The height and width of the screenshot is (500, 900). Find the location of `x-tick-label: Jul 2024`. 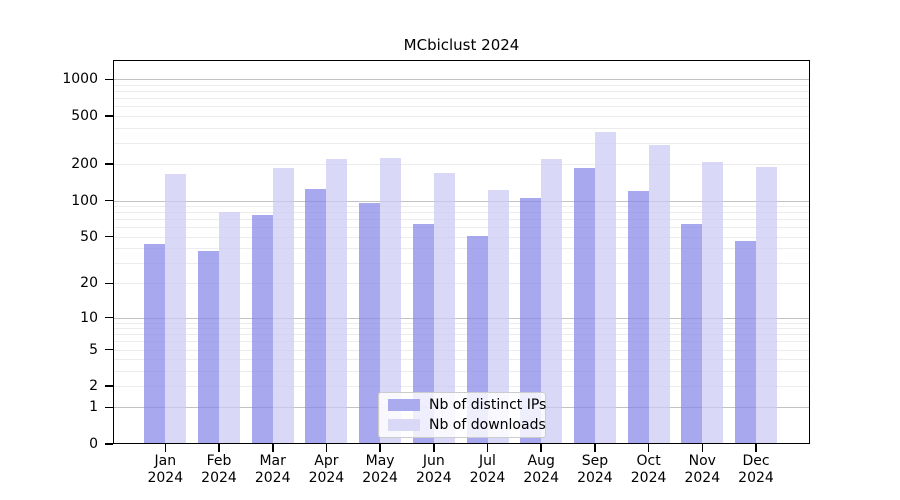

x-tick-label: Jul 2024 is located at coordinates (487, 469).